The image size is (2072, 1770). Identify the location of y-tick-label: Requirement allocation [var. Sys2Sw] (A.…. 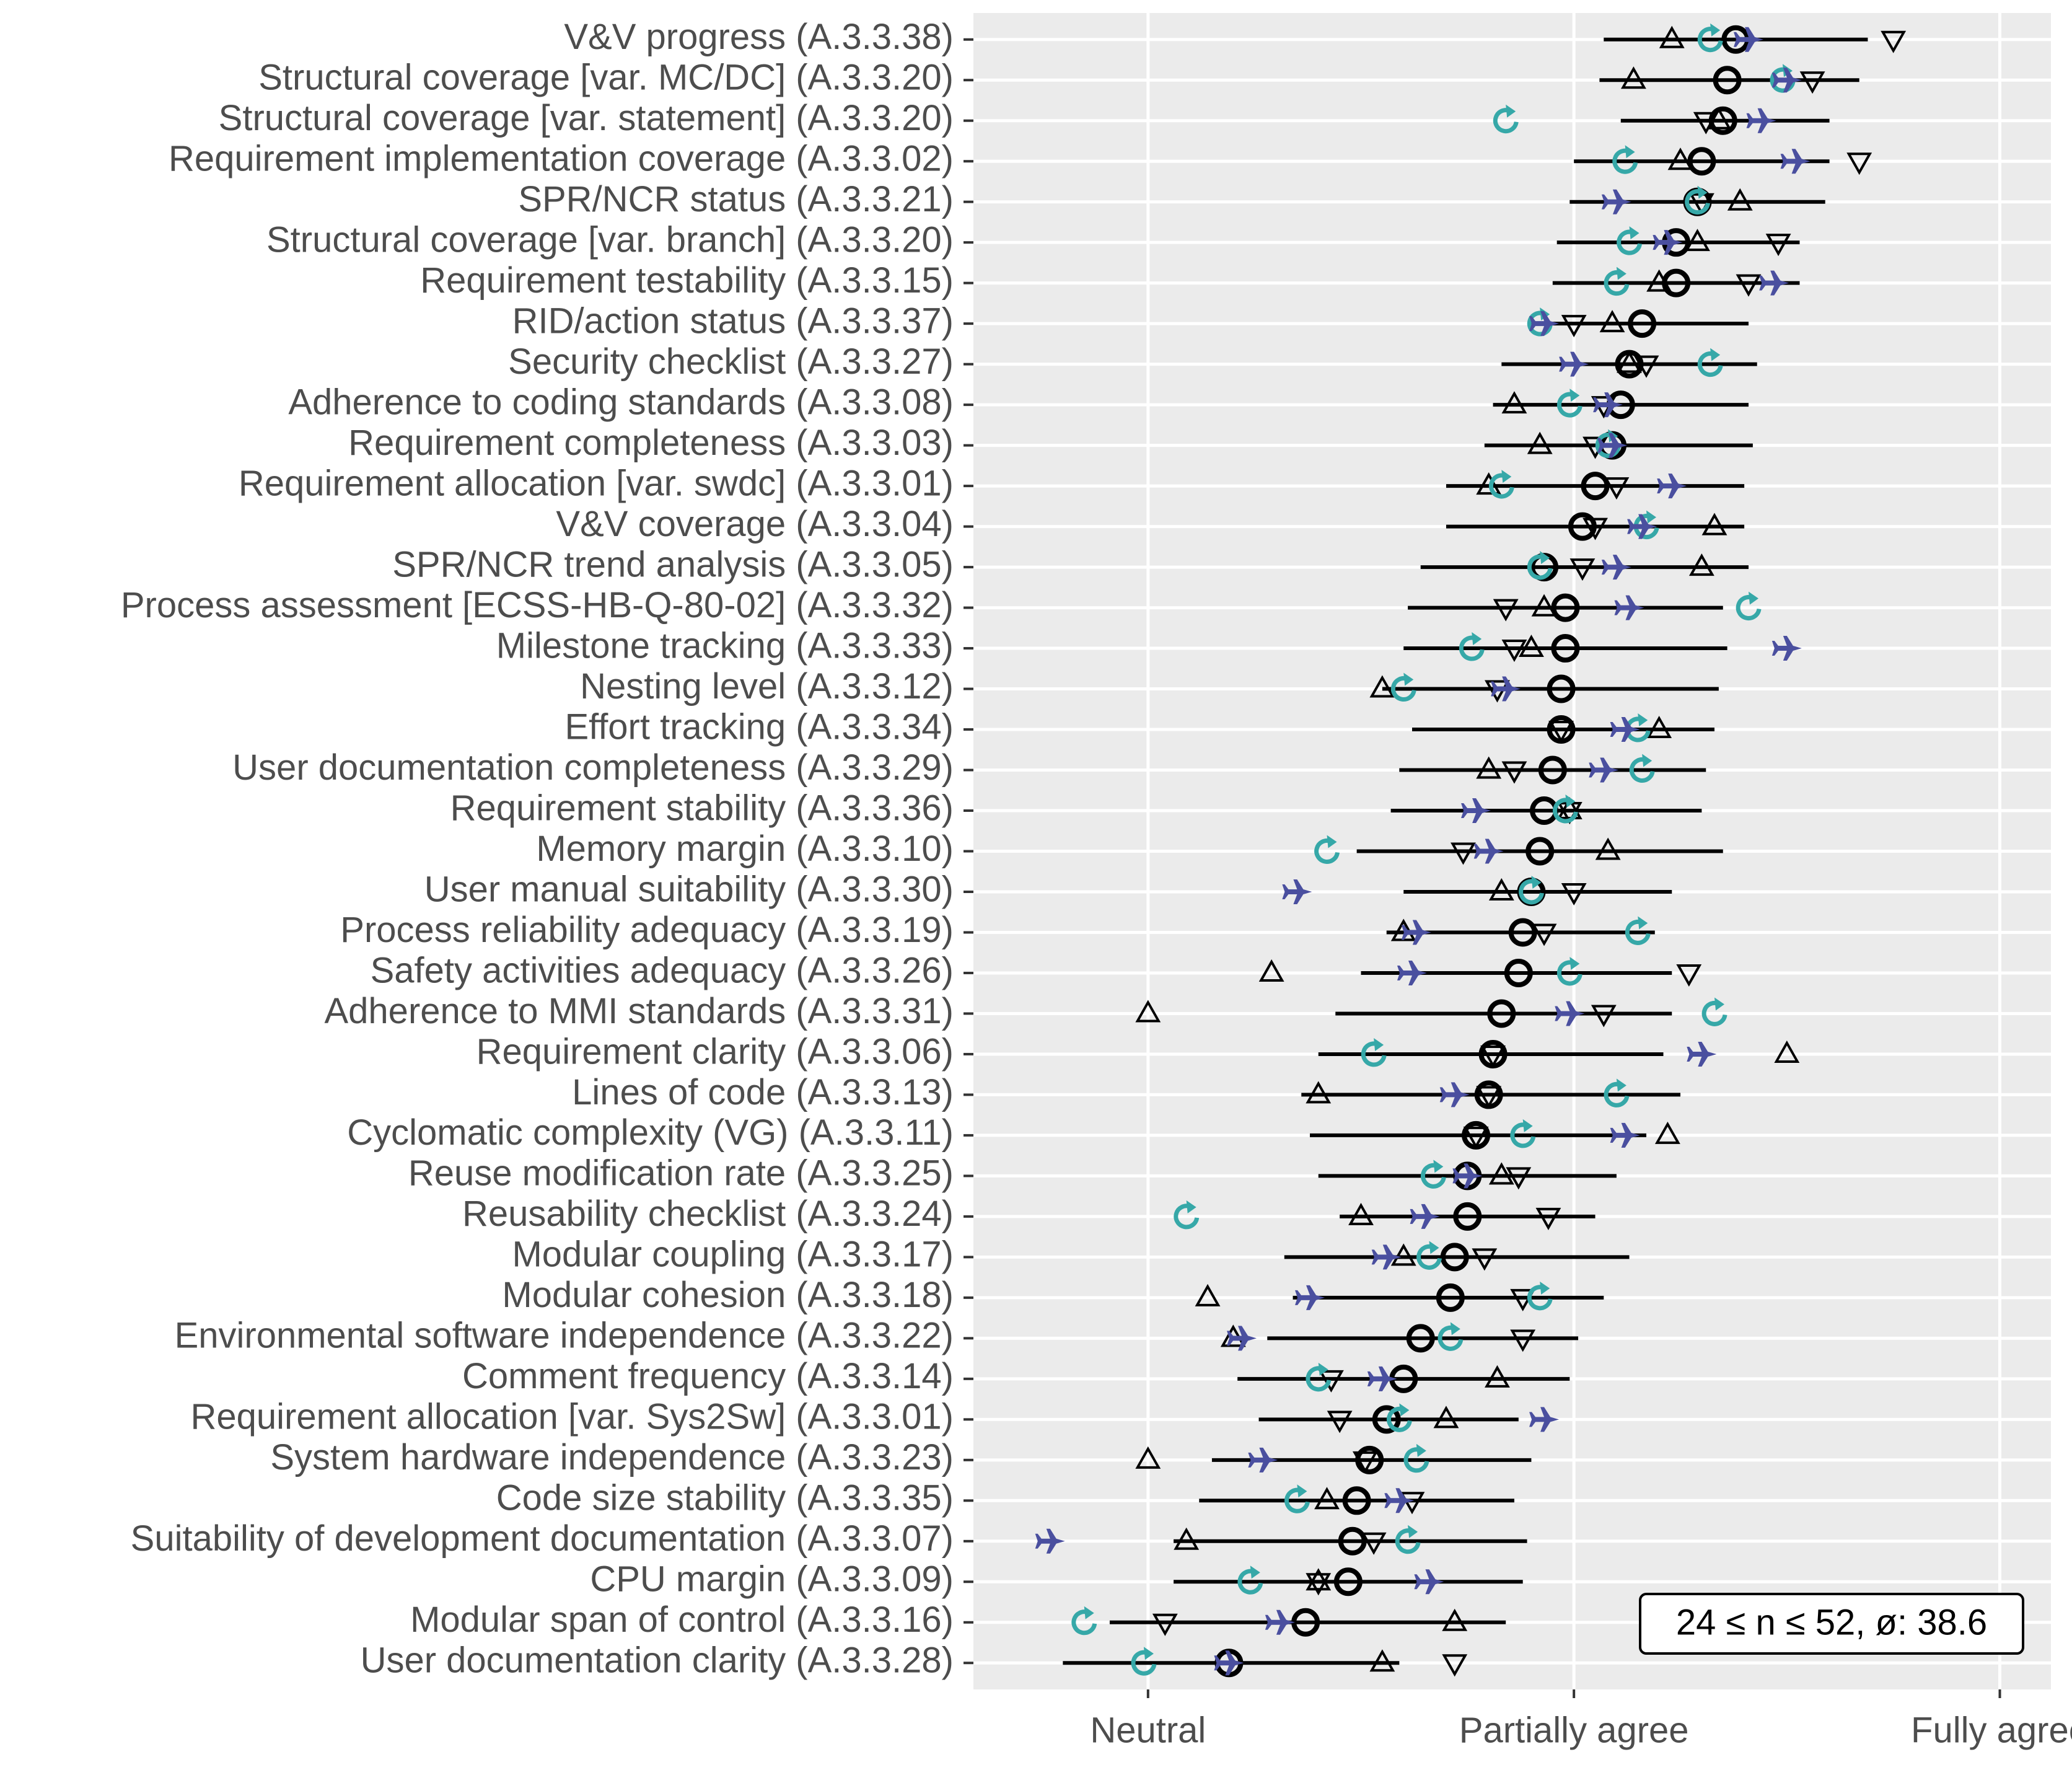
(572, 1417).